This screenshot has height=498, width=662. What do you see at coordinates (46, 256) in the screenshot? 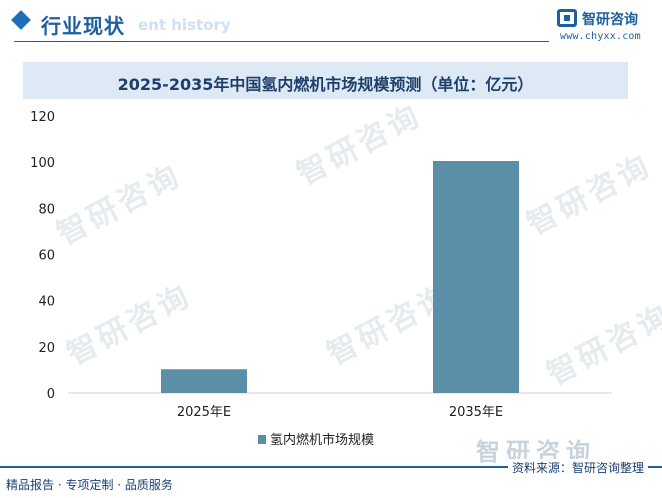
I see `y-tick-label: 60` at bounding box center [46, 256].